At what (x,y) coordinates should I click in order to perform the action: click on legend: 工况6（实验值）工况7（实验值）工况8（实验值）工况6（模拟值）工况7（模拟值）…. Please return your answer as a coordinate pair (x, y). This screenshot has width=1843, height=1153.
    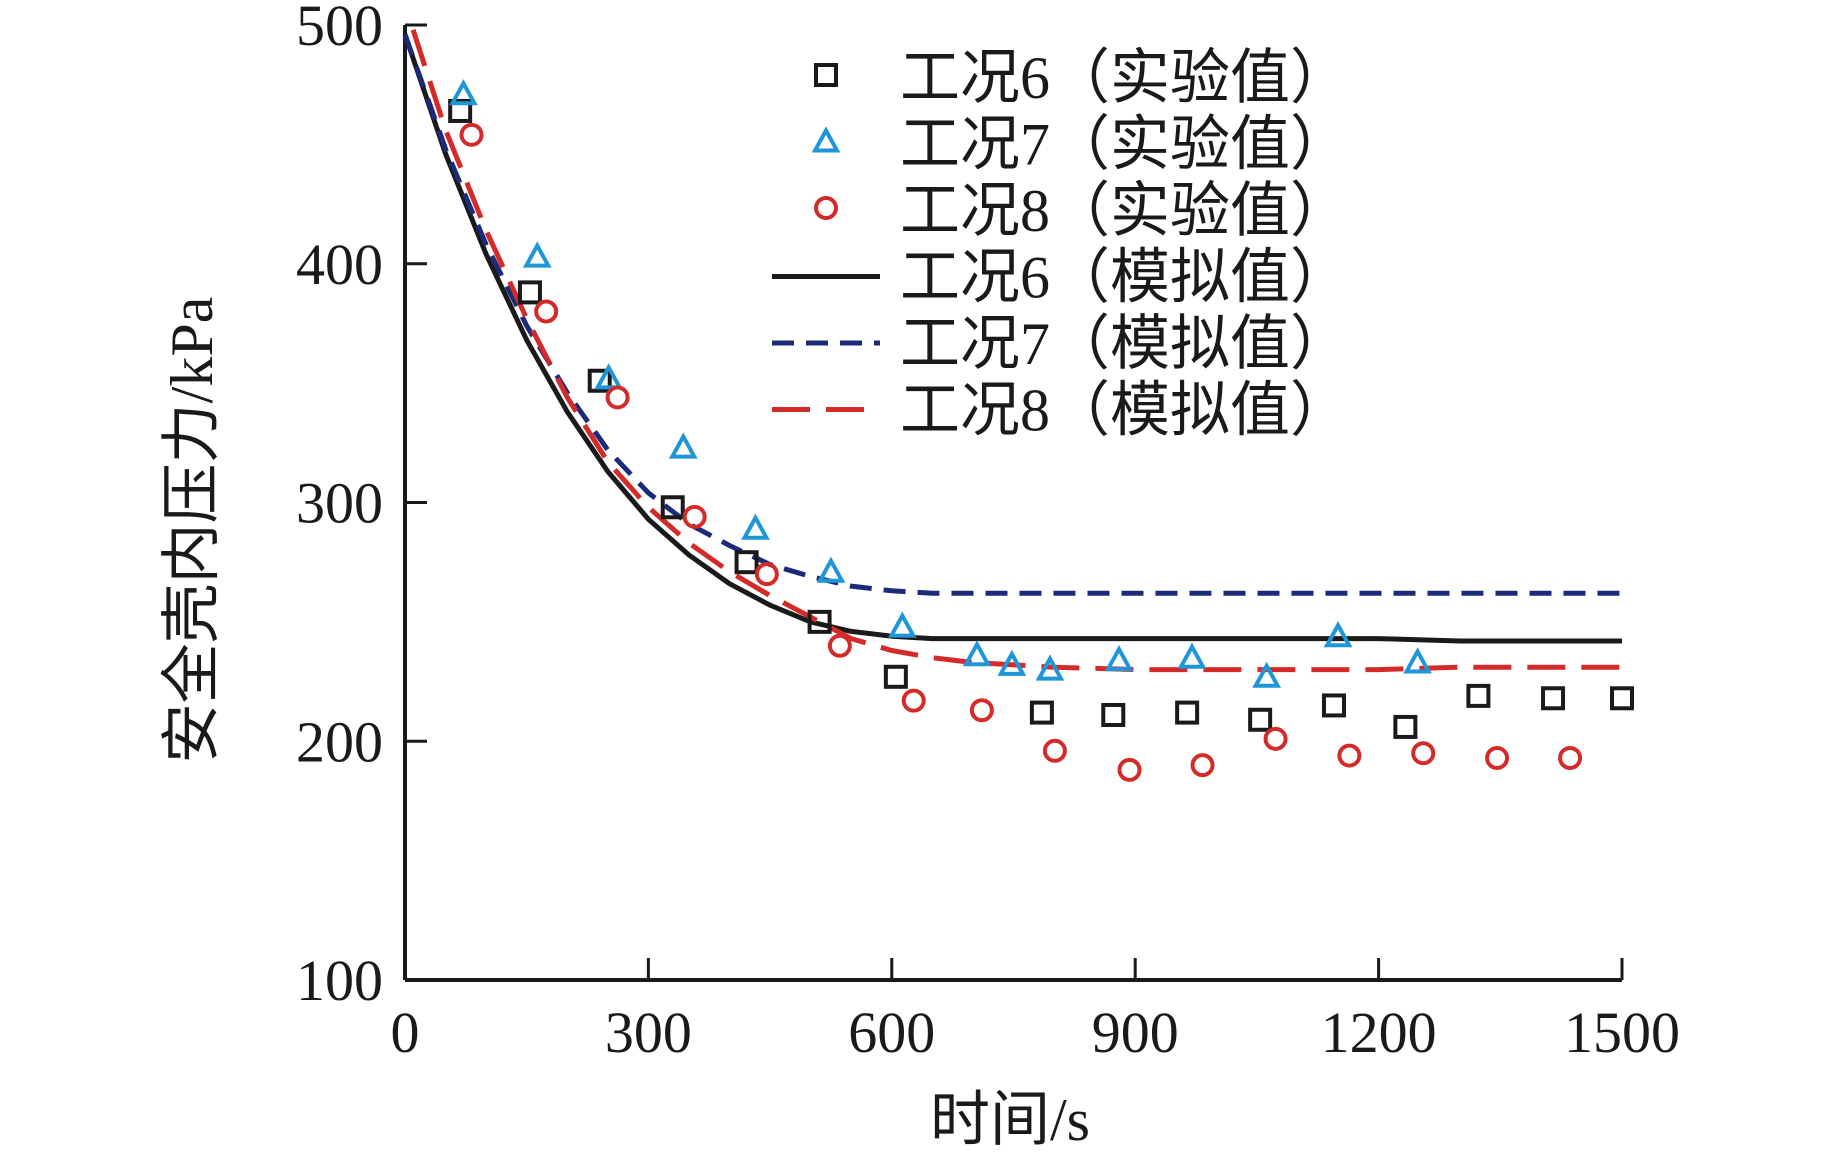
    Looking at the image, I should click on (1061, 244).